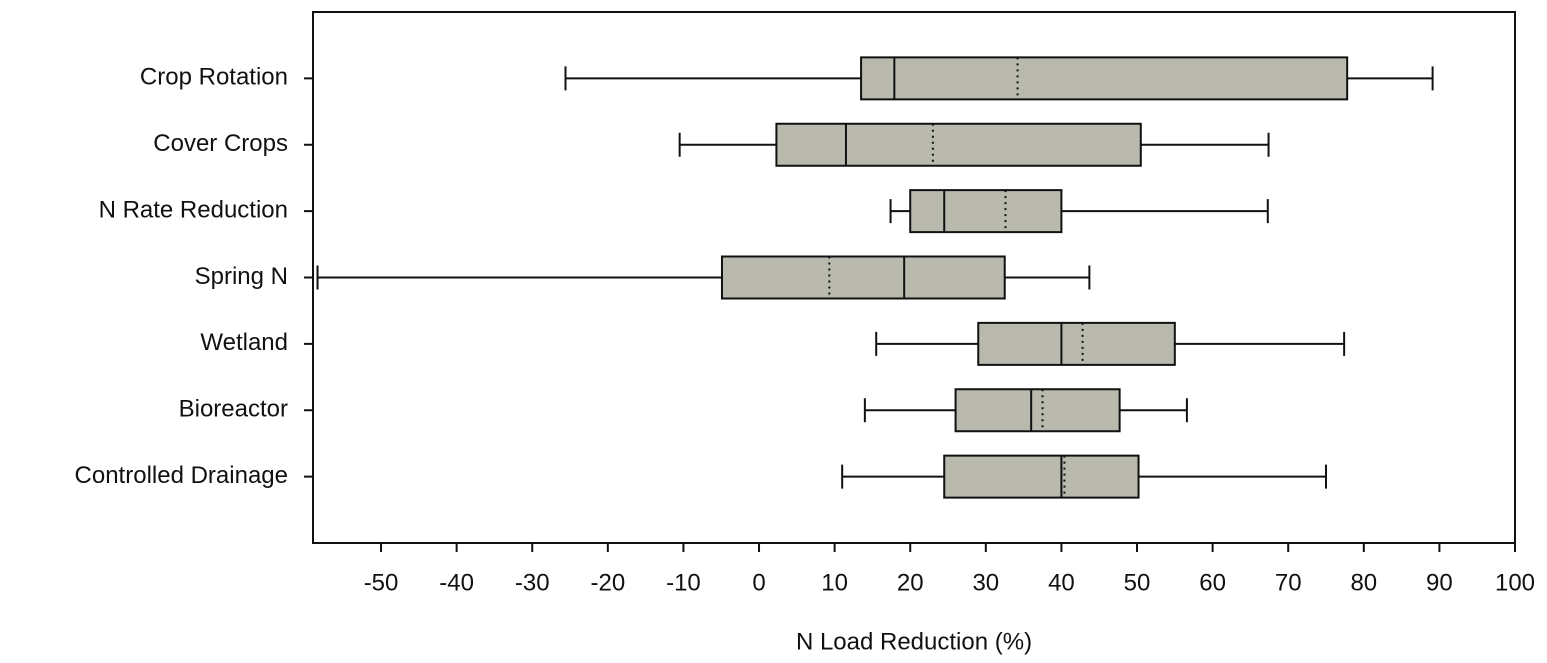 Image resolution: width=1547 pixels, height=663 pixels. What do you see at coordinates (244, 342) in the screenshot?
I see `y-tick-label: Wetland` at bounding box center [244, 342].